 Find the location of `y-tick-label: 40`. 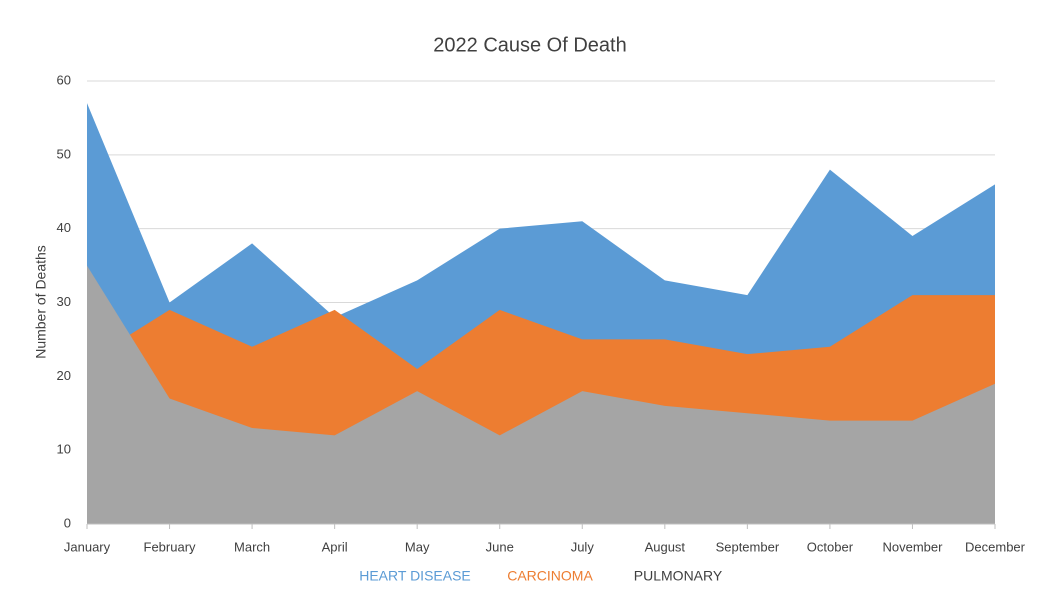

y-tick-label: 40 is located at coordinates (64, 227).